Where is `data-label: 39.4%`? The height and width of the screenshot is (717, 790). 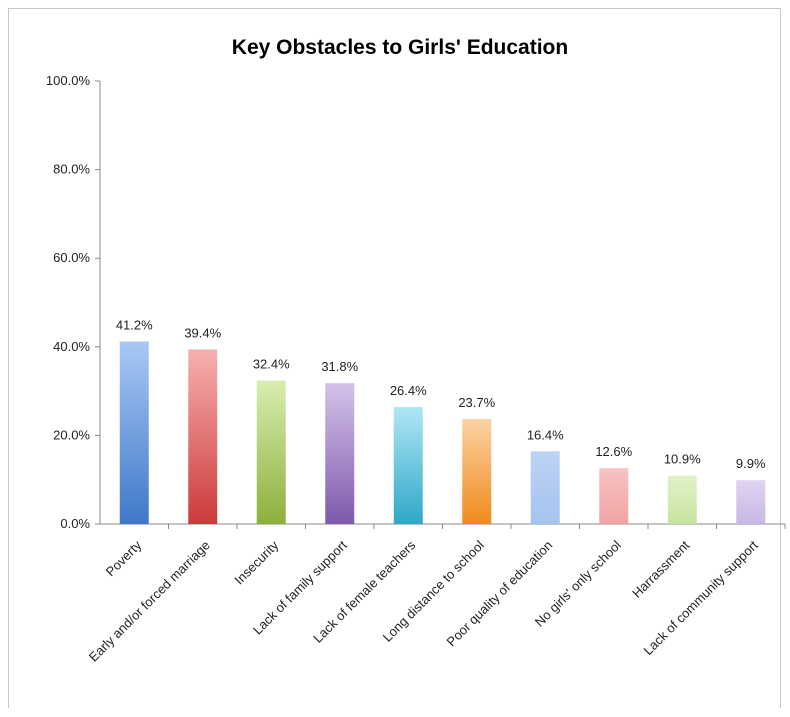
data-label: 39.4% is located at coordinates (202, 332).